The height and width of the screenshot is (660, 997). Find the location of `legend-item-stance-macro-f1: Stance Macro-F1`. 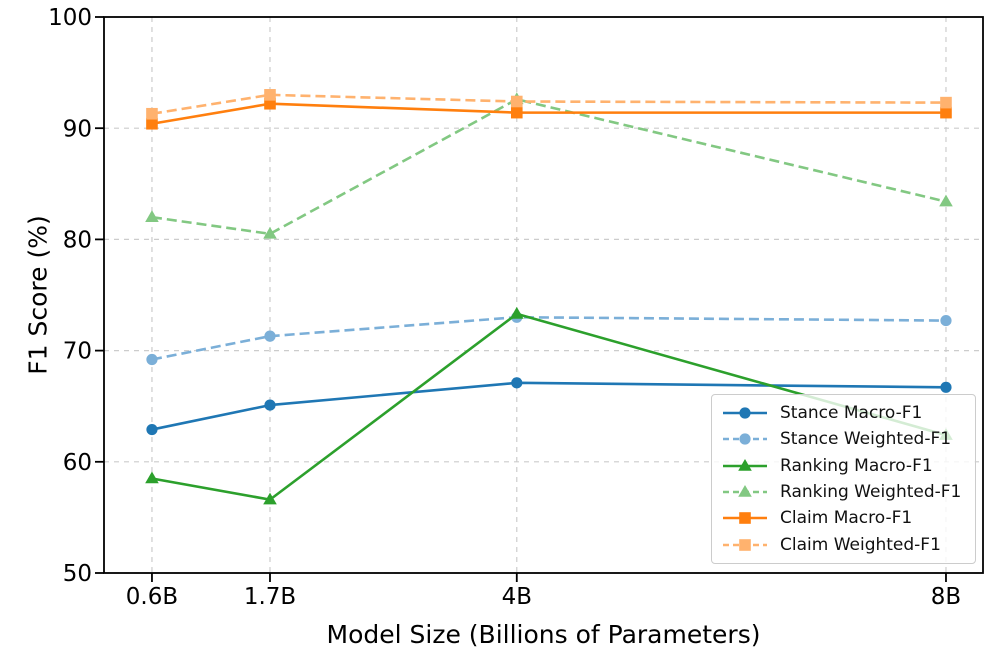

legend-item-stance-macro-f1: Stance Macro-F1 is located at coordinates (843, 413).